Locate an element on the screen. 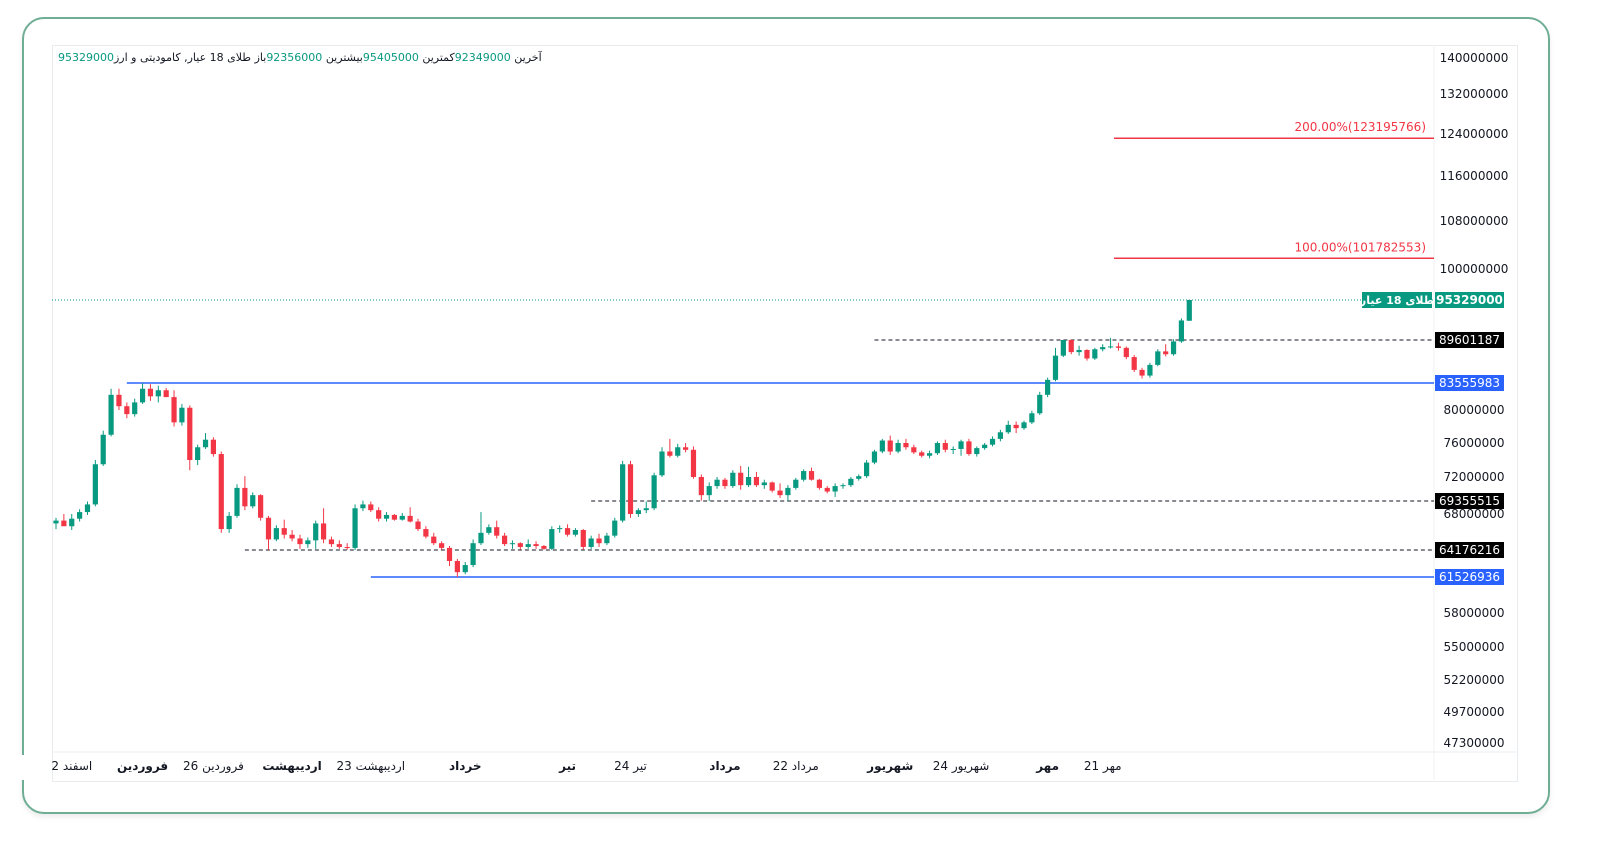 The width and height of the screenshot is (1600, 857). low-label: کمترین is located at coordinates (438, 57).